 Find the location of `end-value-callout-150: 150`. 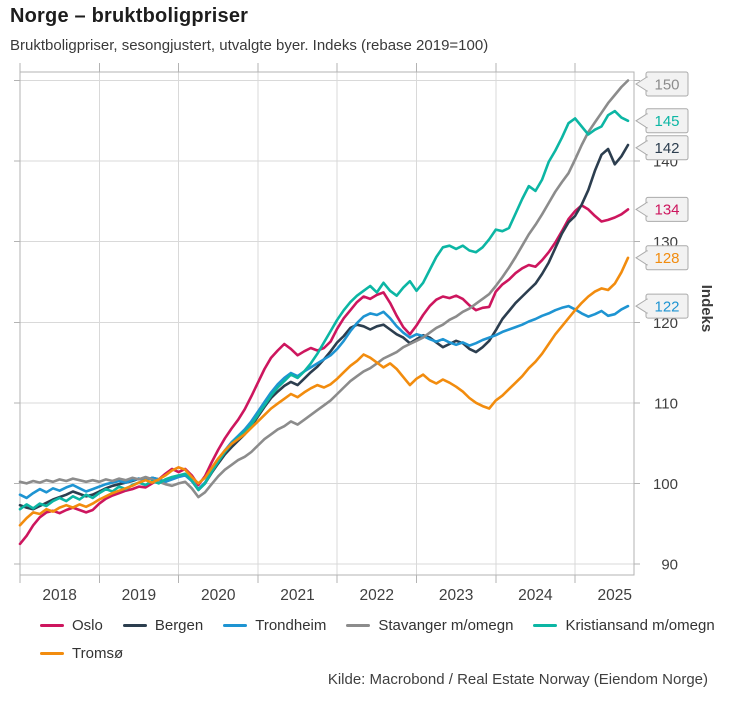

end-value-callout-150: 150 is located at coordinates (662, 84).